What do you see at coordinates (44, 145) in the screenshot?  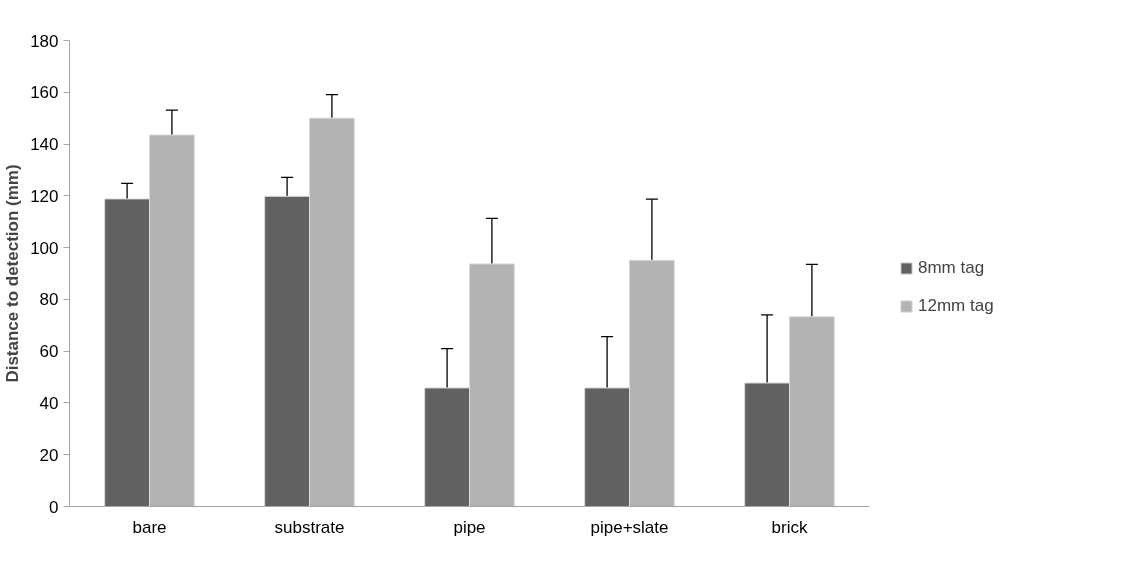 I see `y-tick-label: 140` at bounding box center [44, 145].